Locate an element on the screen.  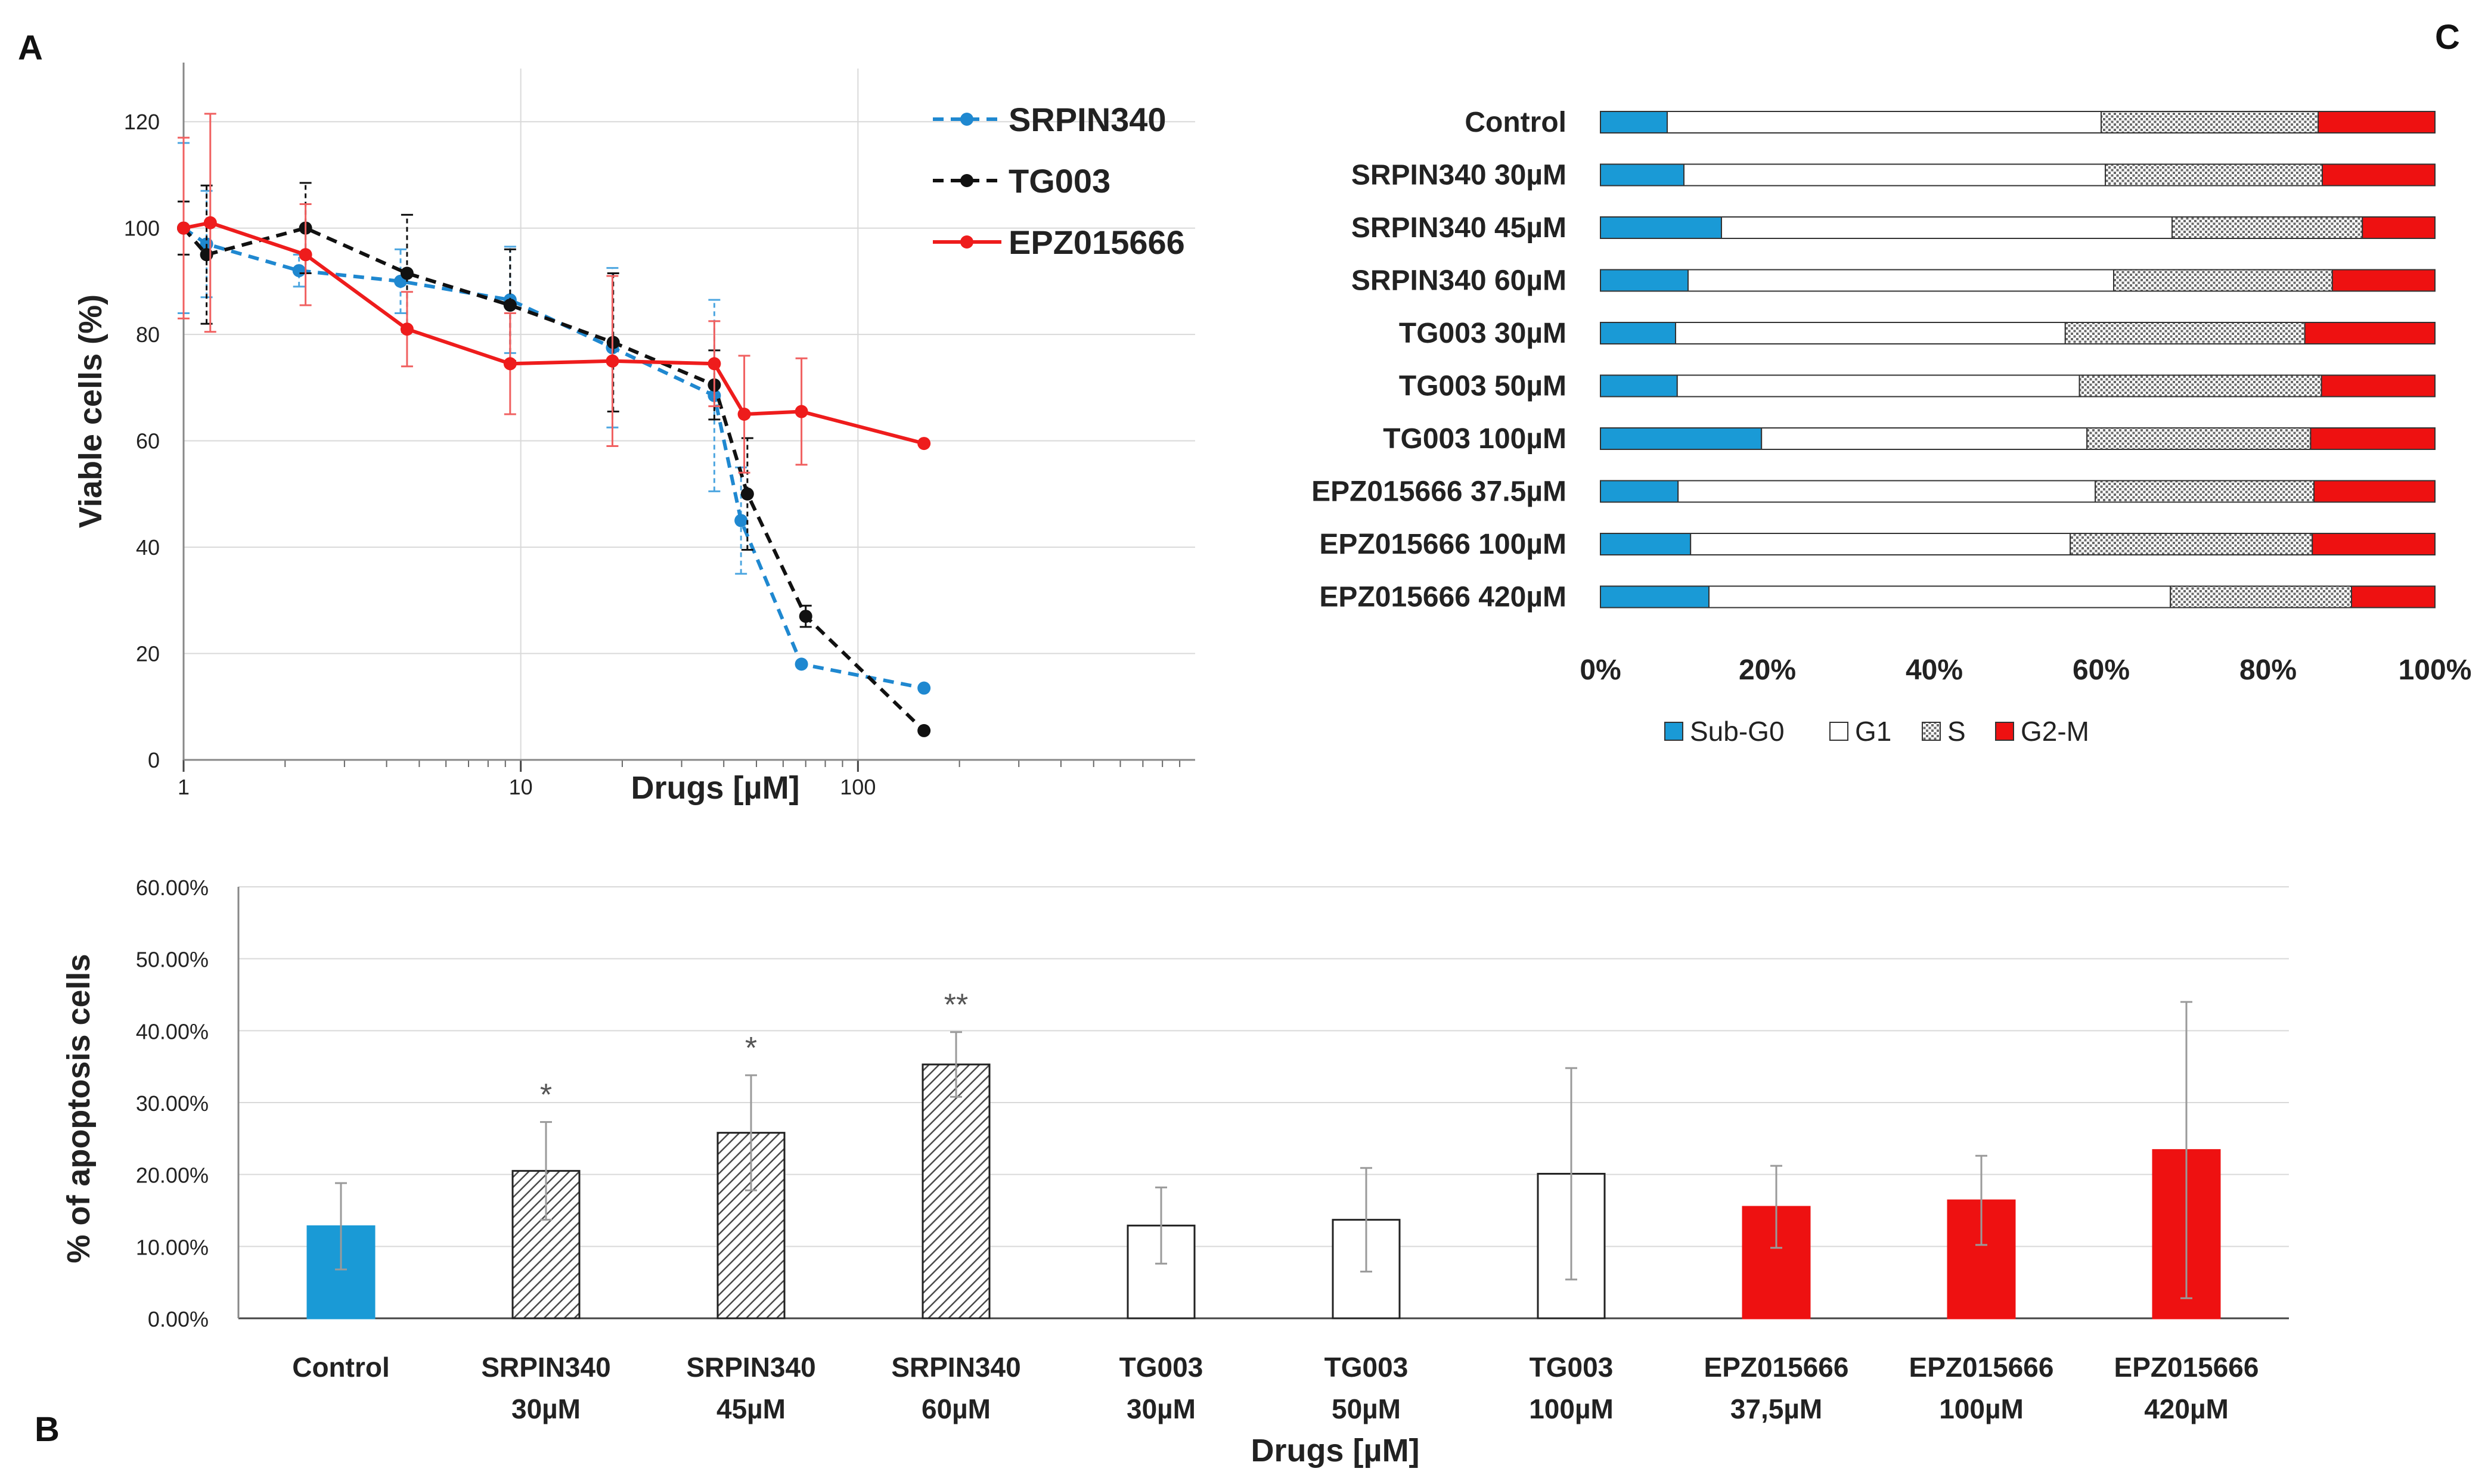
panel-a-series-srpin340 is located at coordinates (554, 418).